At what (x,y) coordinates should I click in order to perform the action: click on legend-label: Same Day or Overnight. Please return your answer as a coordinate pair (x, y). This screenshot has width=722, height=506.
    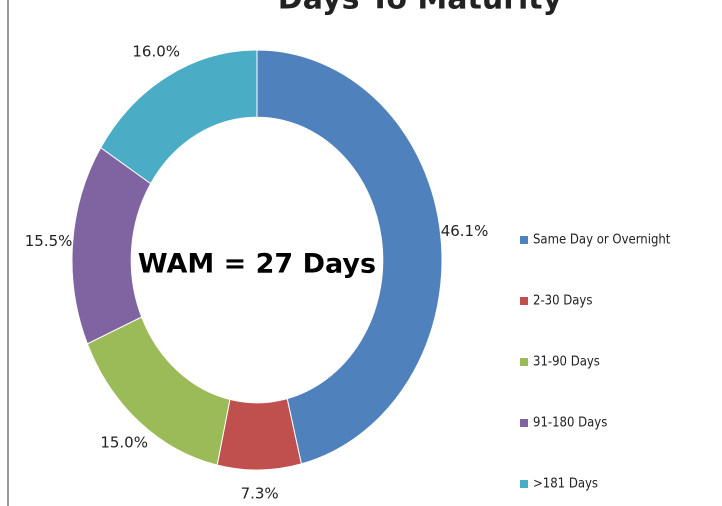
    Looking at the image, I should click on (602, 240).